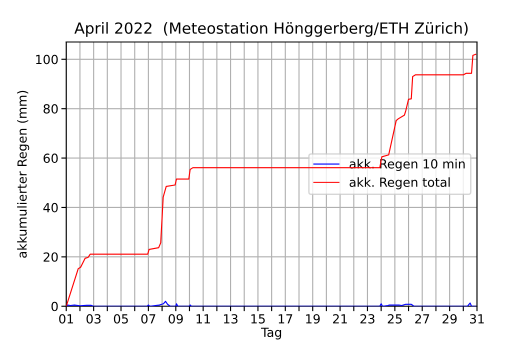 This screenshot has height=350, width=530. Describe the element at coordinates (258, 319) in the screenshot. I see `x-tick-label: 15` at that location.